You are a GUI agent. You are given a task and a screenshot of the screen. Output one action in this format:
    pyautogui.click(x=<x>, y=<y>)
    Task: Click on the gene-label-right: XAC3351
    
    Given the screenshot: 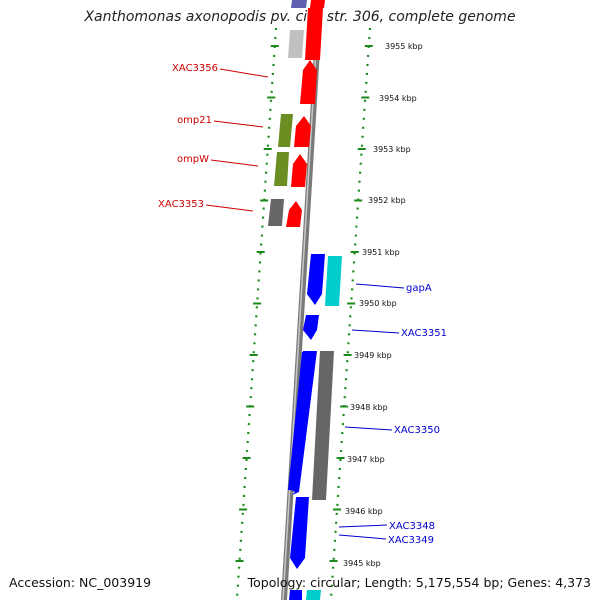 What is the action you would take?
    pyautogui.click(x=424, y=333)
    